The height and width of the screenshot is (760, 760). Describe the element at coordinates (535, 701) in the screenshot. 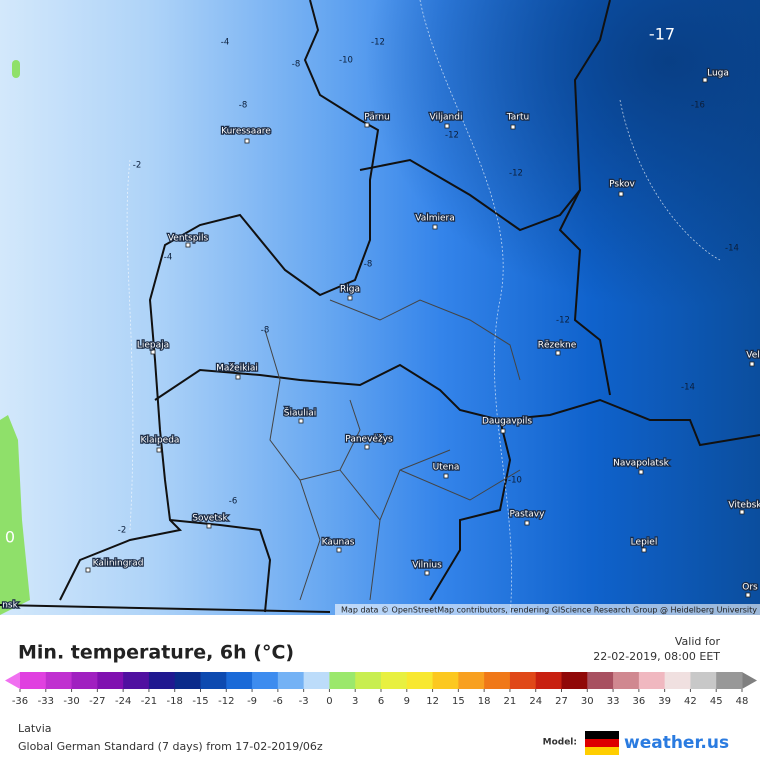

I see `scale-tick-label: 24` at that location.